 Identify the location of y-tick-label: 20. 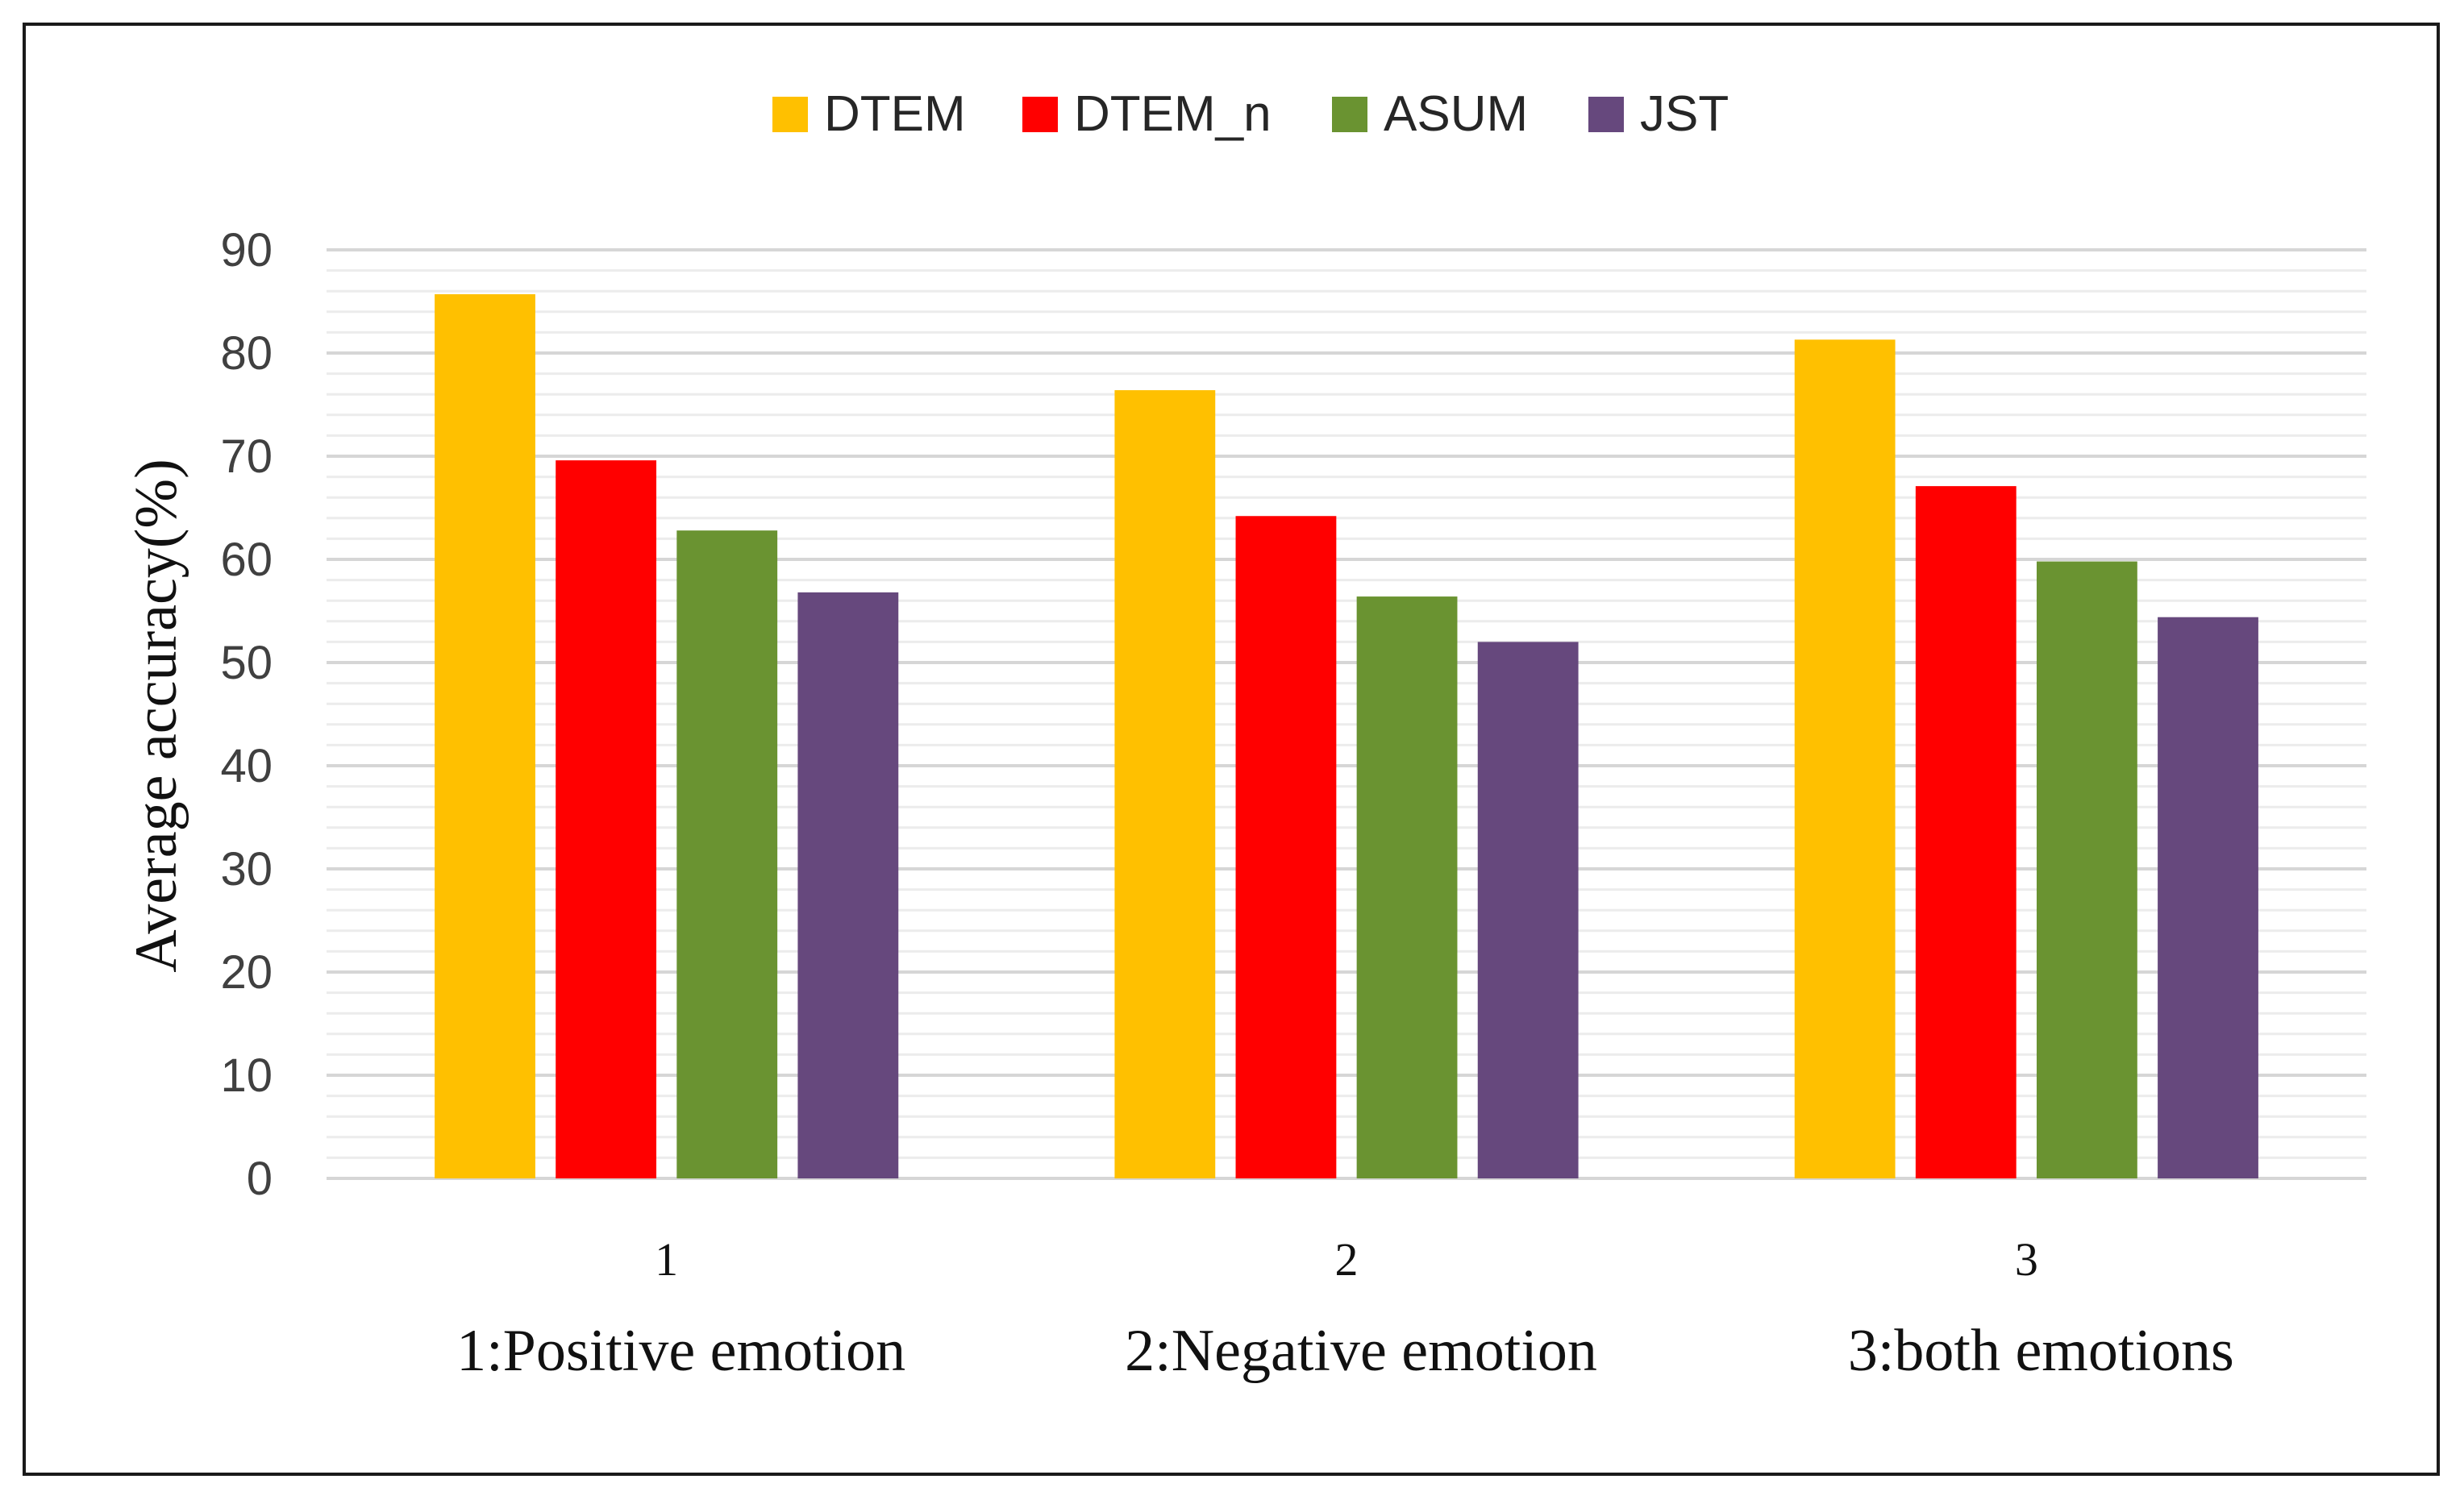
(246, 972).